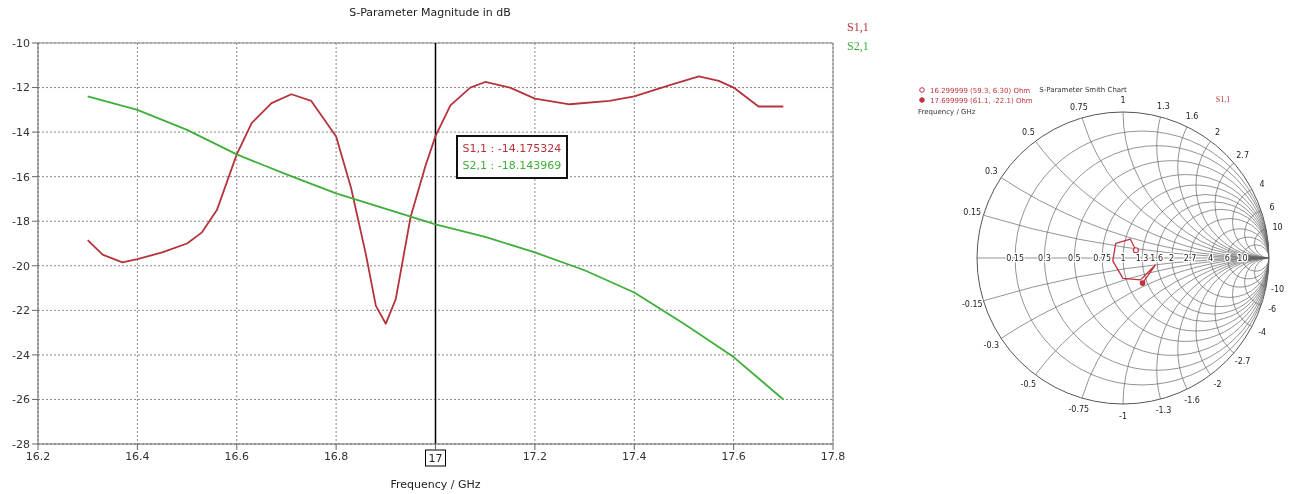  I want to click on text: S1,1, so click(858, 27).